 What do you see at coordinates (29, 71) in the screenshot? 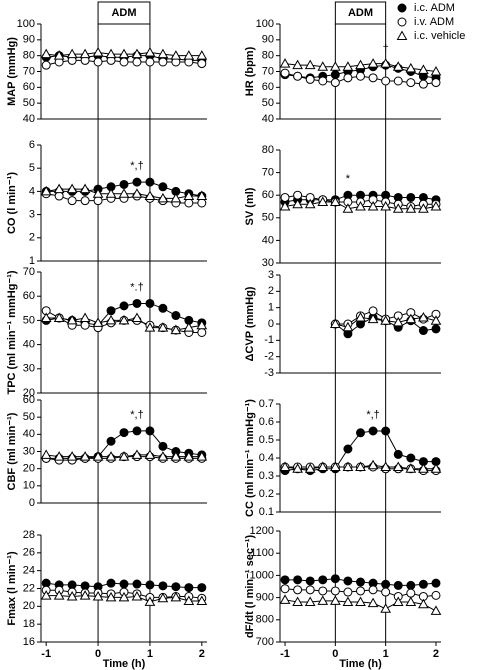
I see `y-tick-label: 70` at bounding box center [29, 71].